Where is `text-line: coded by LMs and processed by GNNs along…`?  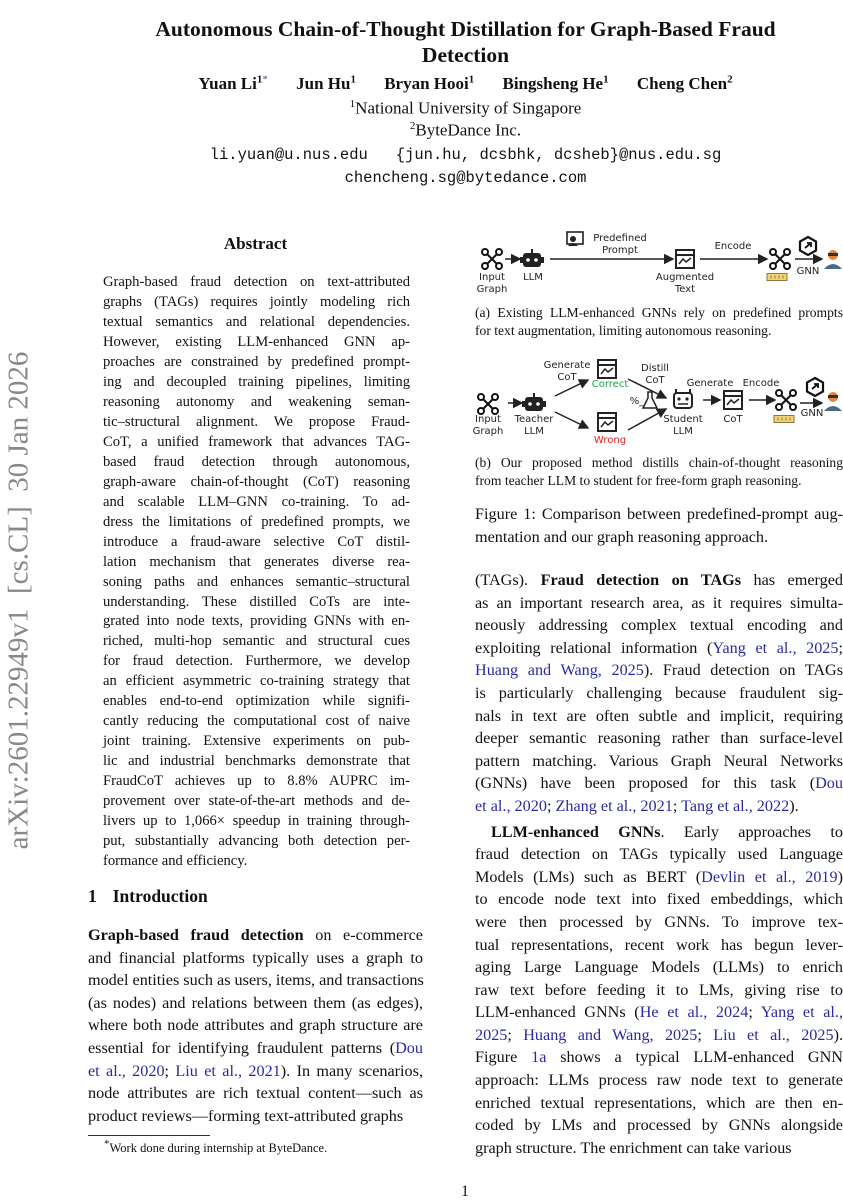 text-line: coded by LMs and processed by GNNs along… is located at coordinates (659, 1125).